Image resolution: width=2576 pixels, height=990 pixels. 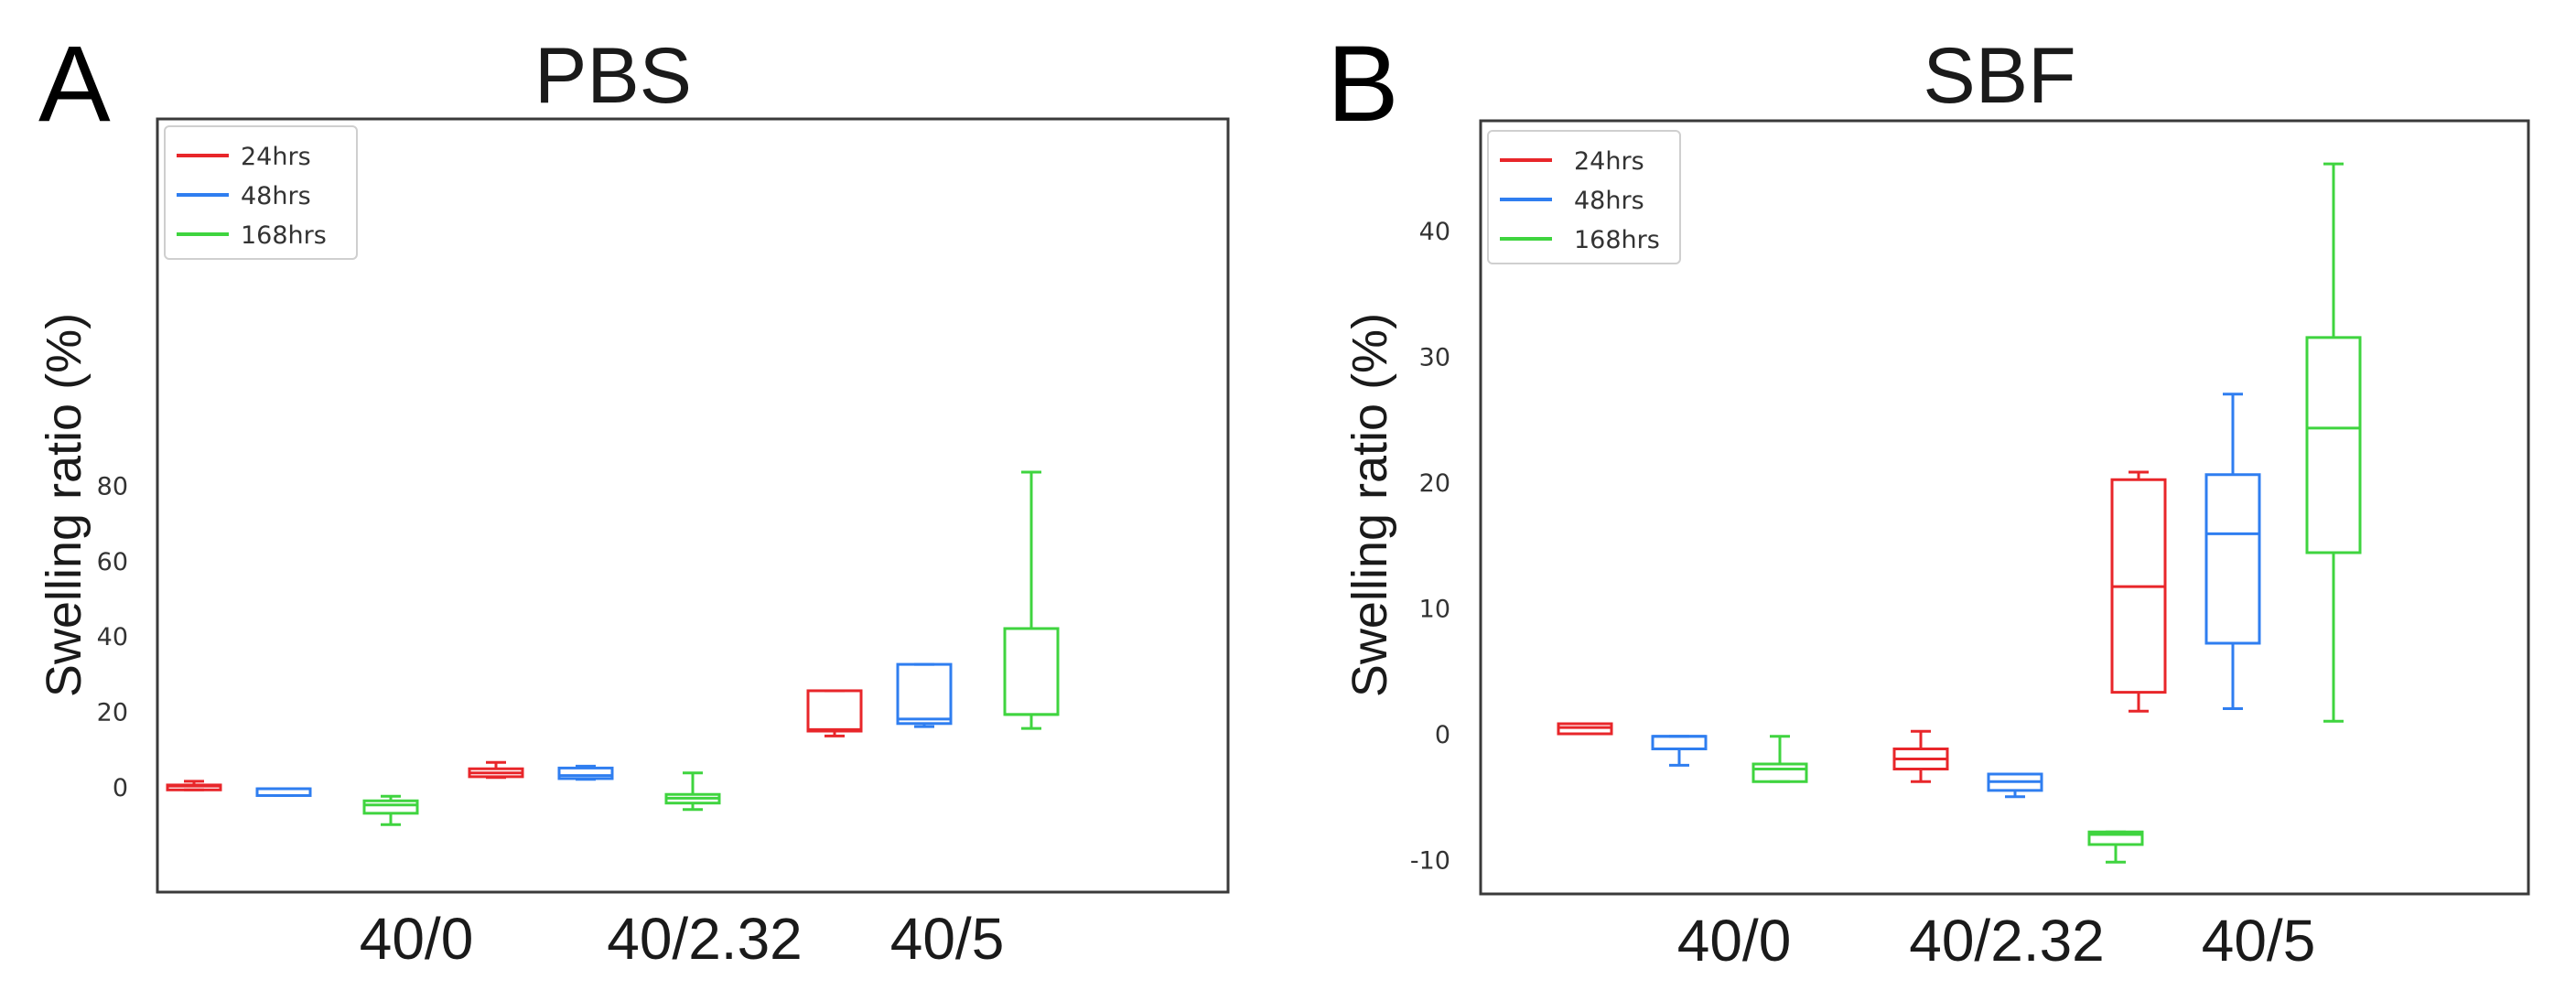 I want to click on category-labels-pbs: 40/0 40/2.32 40/5, so click(x=682, y=939).